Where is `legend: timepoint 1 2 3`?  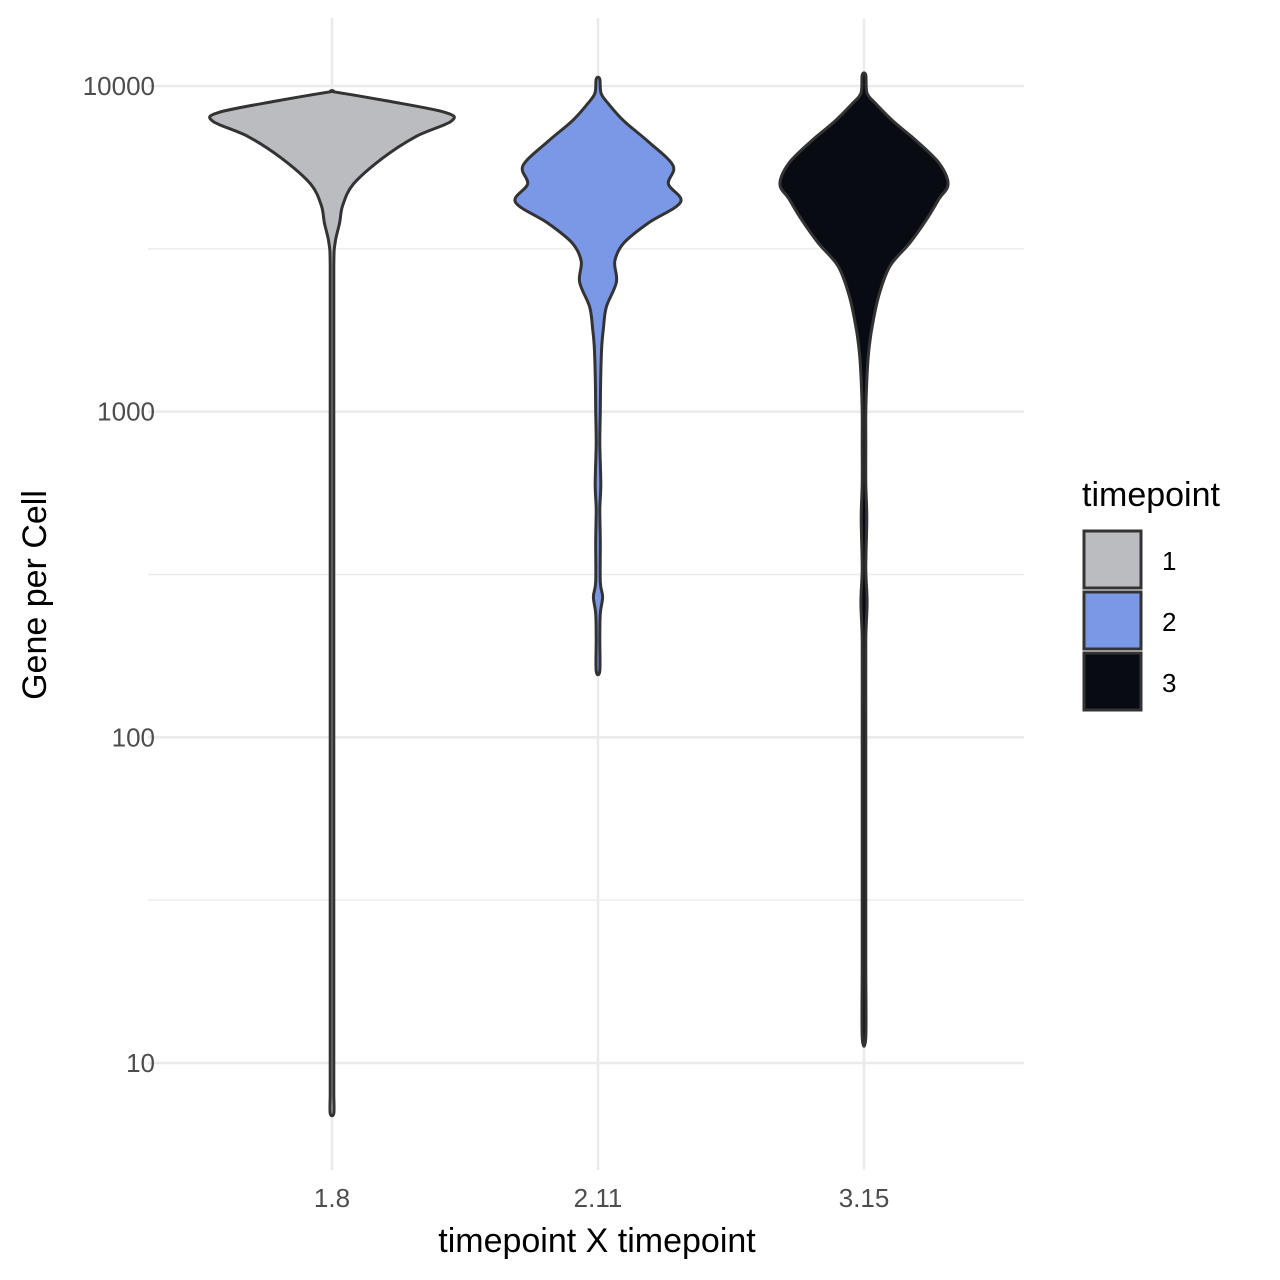 legend: timepoint 1 2 3 is located at coordinates (1151, 594).